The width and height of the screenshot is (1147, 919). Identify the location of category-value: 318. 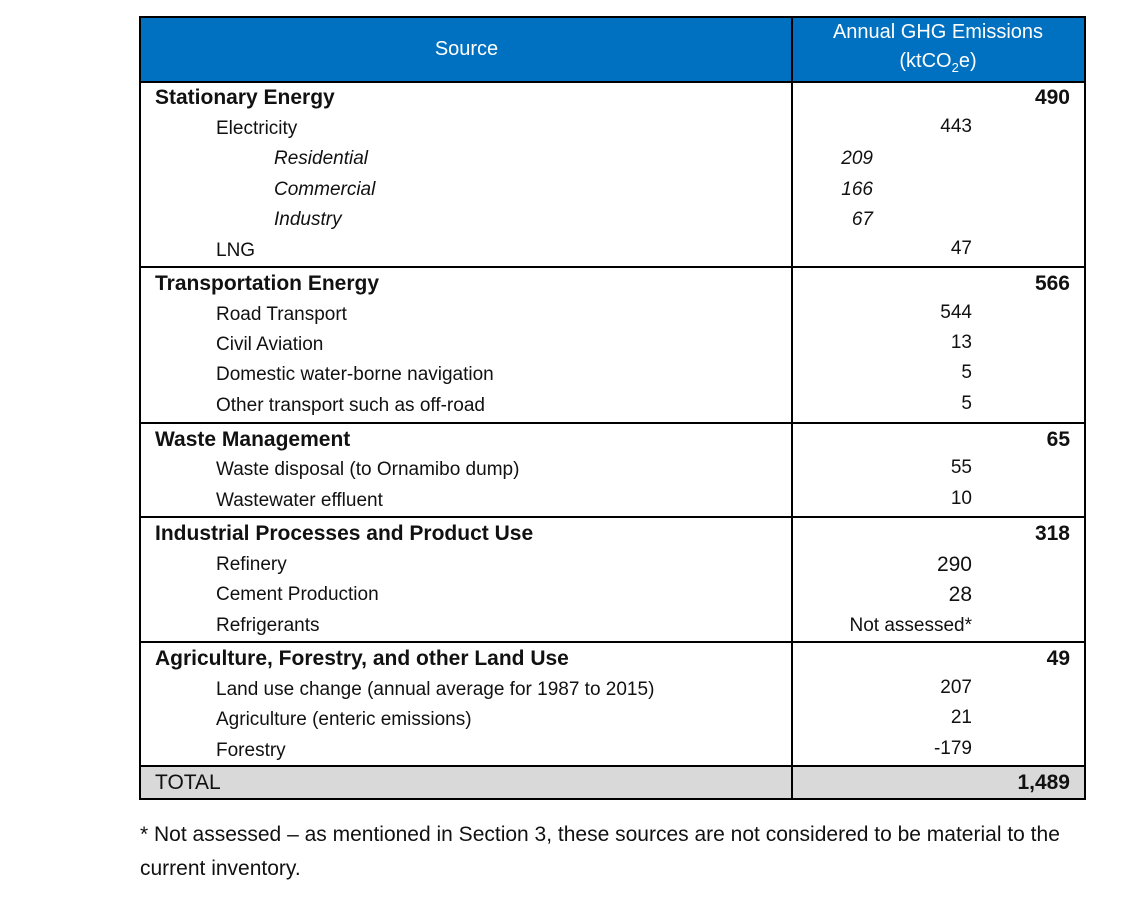
(1052, 533).